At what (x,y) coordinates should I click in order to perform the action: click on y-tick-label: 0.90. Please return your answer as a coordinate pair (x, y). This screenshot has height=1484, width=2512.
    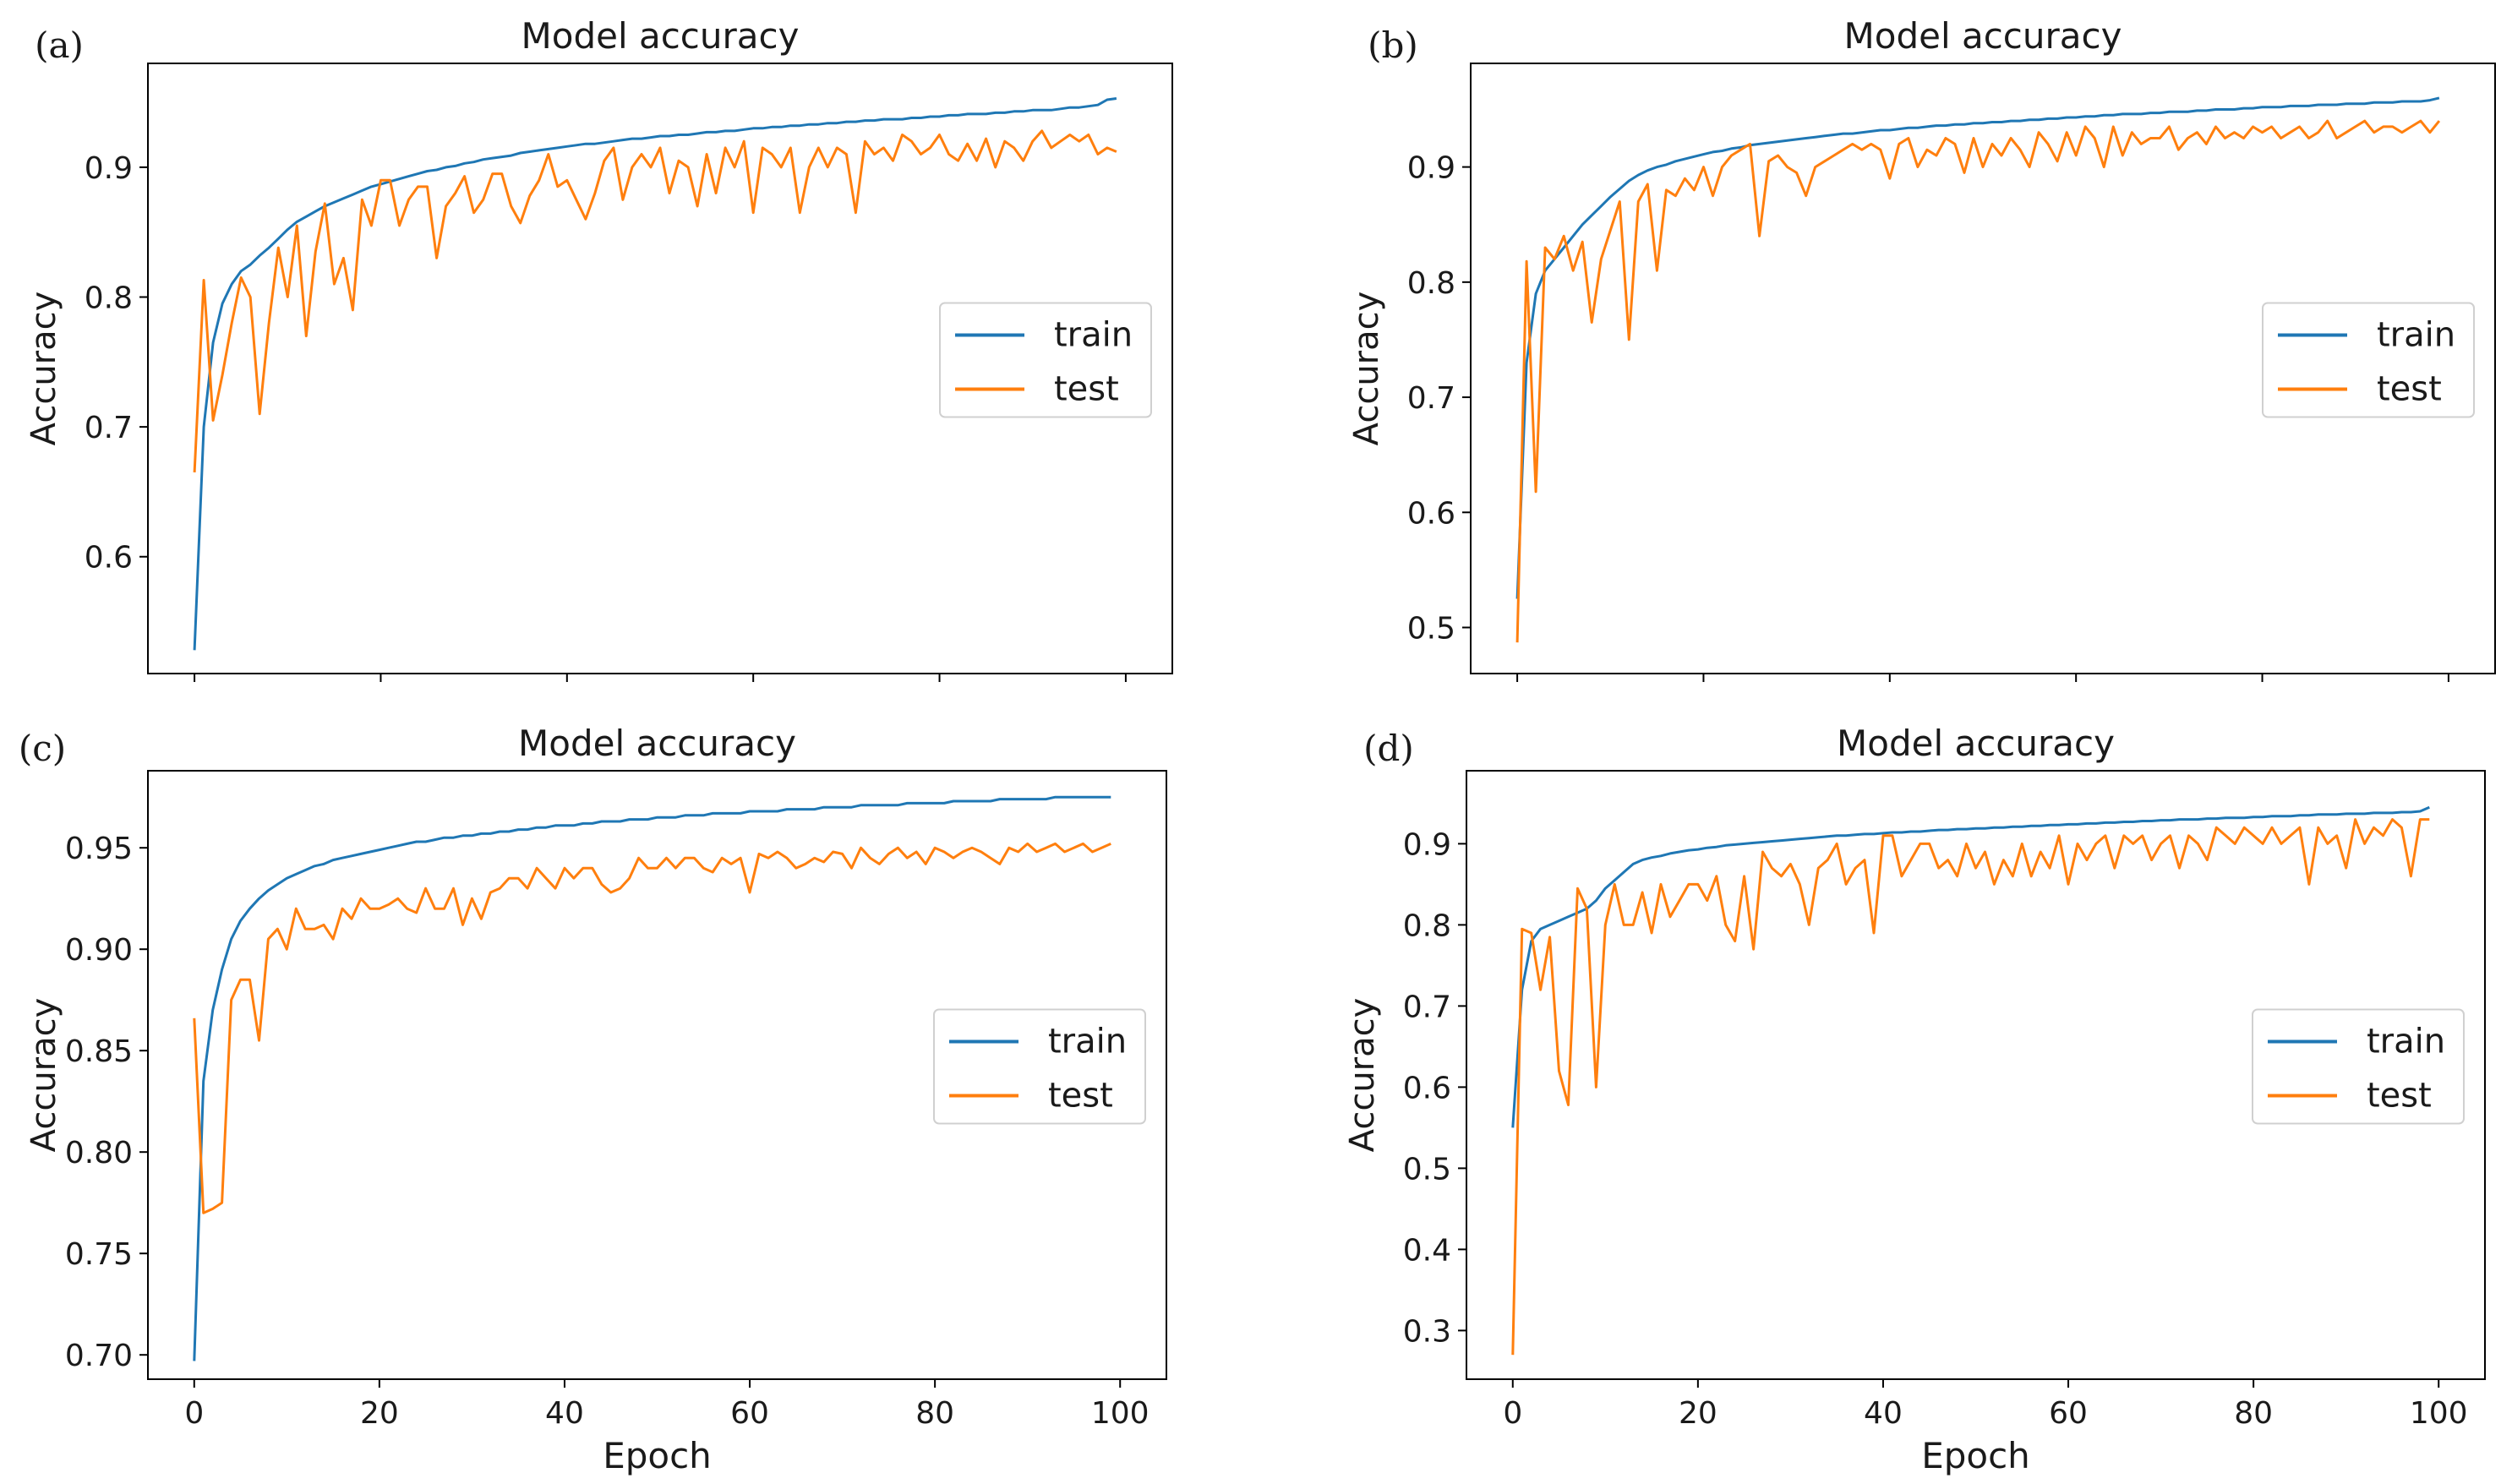
    Looking at the image, I should click on (99, 951).